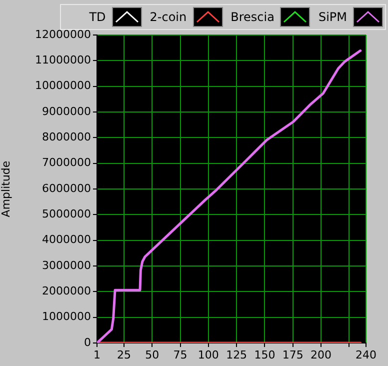 The image size is (388, 366). What do you see at coordinates (63, 85) in the screenshot?
I see `y-tick-label: 10000000` at bounding box center [63, 85].